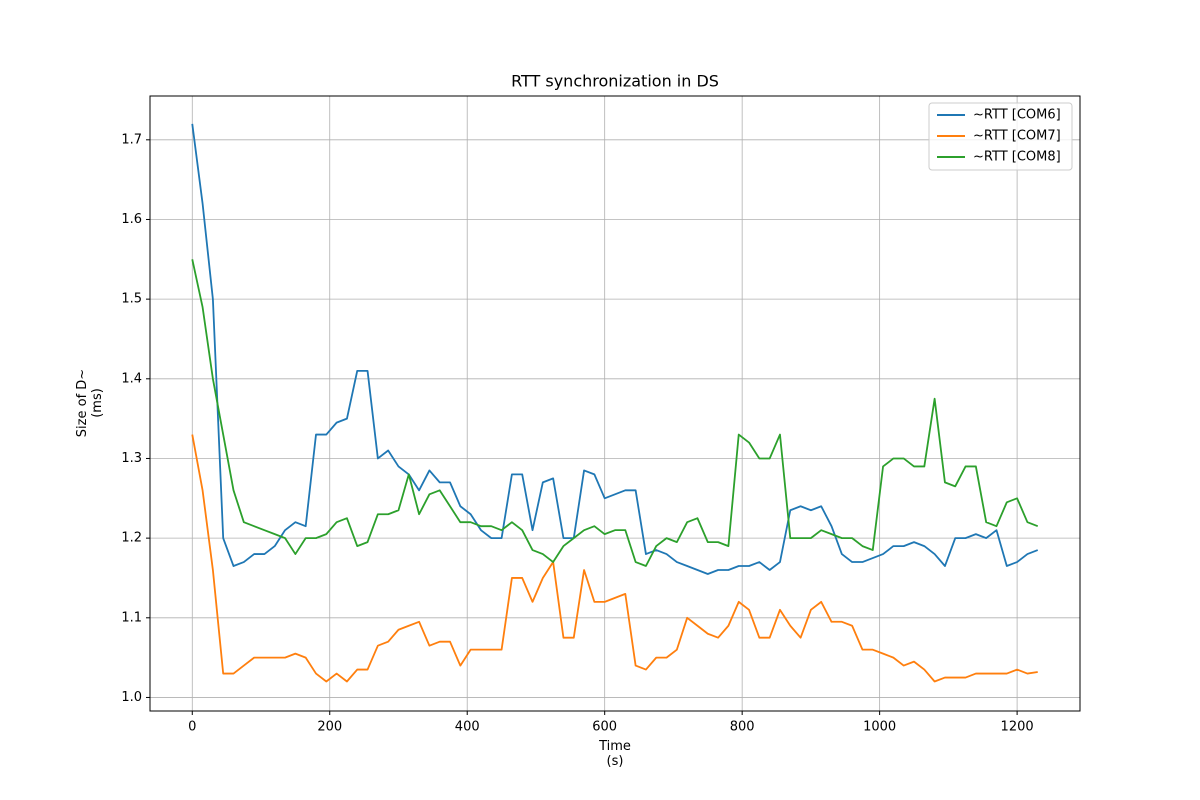 This screenshot has height=800, width=1200. Describe the element at coordinates (615, 81) in the screenshot. I see `chart-title: RTT synchronization in DS` at that location.